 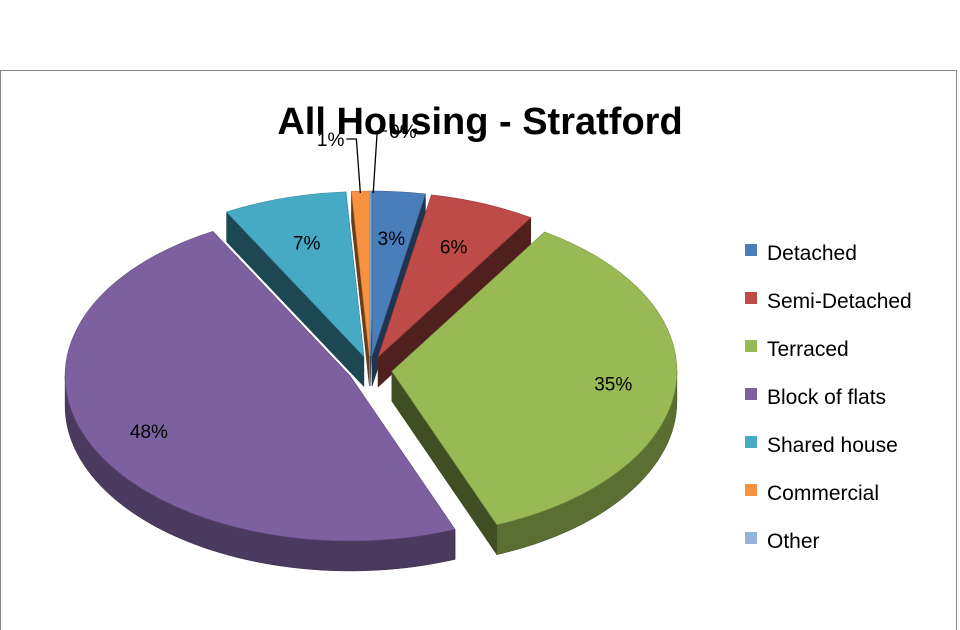 What do you see at coordinates (823, 493) in the screenshot?
I see `legend-label: Commercial` at bounding box center [823, 493].